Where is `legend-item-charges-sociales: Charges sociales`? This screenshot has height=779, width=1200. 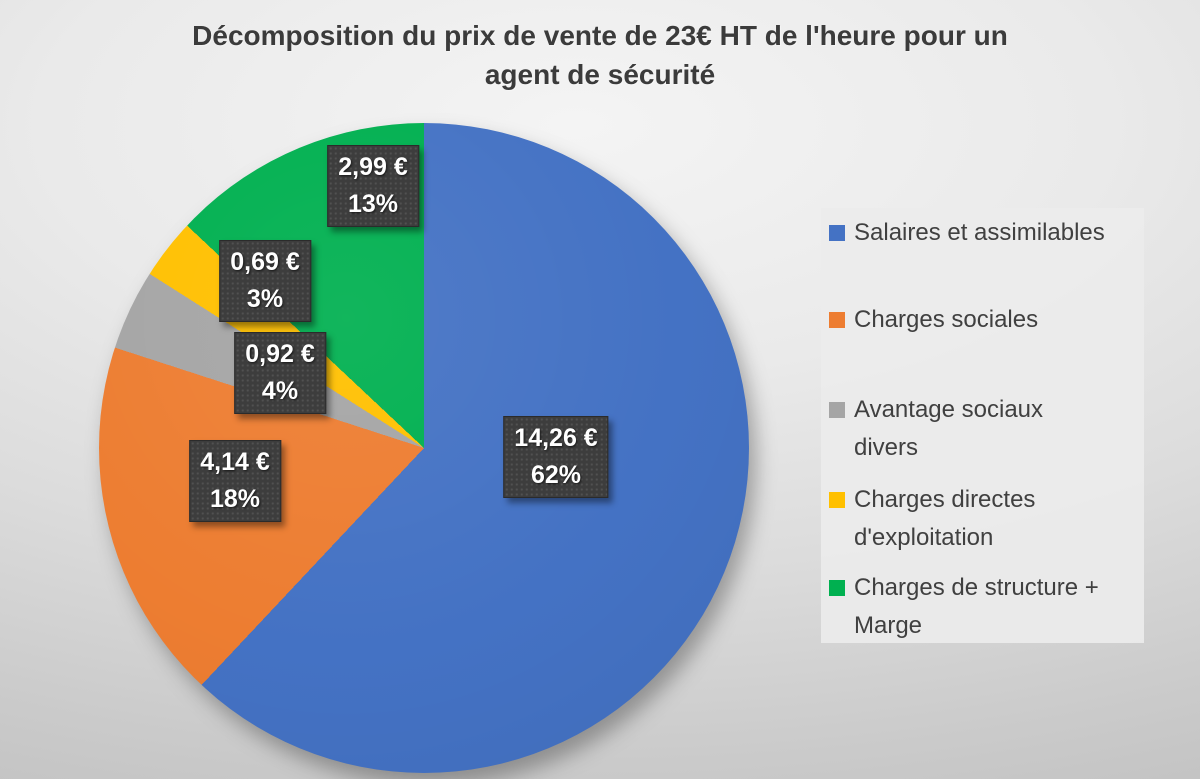
legend-item-charges-sociales: Charges sociales is located at coordinates (983, 320).